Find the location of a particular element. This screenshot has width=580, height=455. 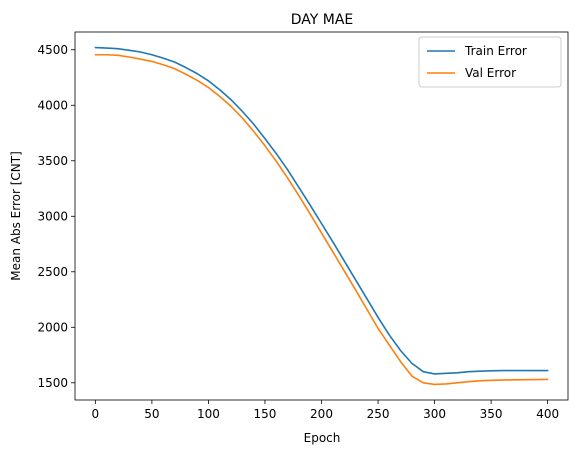

x-axis-ticks: 0 50 100 150 200 250 300 350 400 is located at coordinates (325, 410).